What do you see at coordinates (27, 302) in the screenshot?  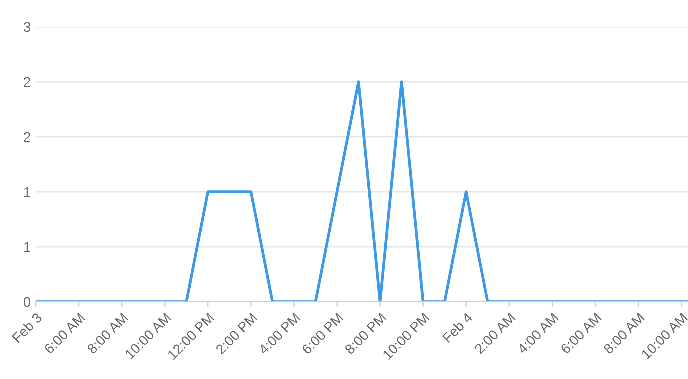 I see `y-tick-label: 0` at bounding box center [27, 302].